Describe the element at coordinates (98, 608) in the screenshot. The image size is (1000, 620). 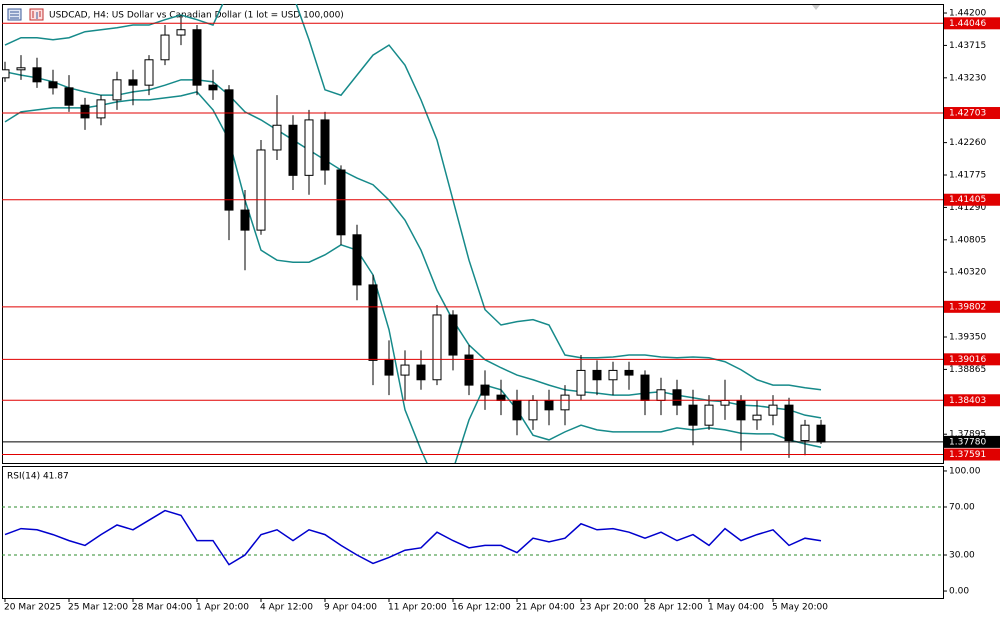
I see `x-tick-label: 25 Mar 12:00` at that location.